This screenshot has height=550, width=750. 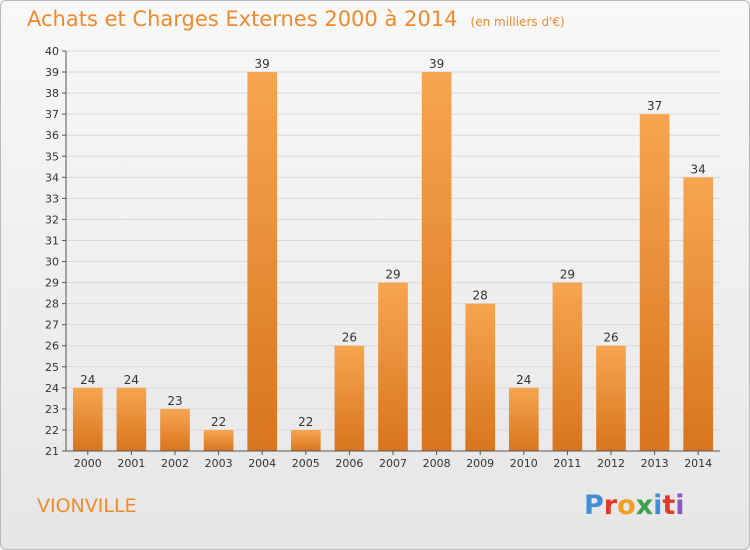 What do you see at coordinates (567, 463) in the screenshot?
I see `x-tick-label: 2011` at bounding box center [567, 463].